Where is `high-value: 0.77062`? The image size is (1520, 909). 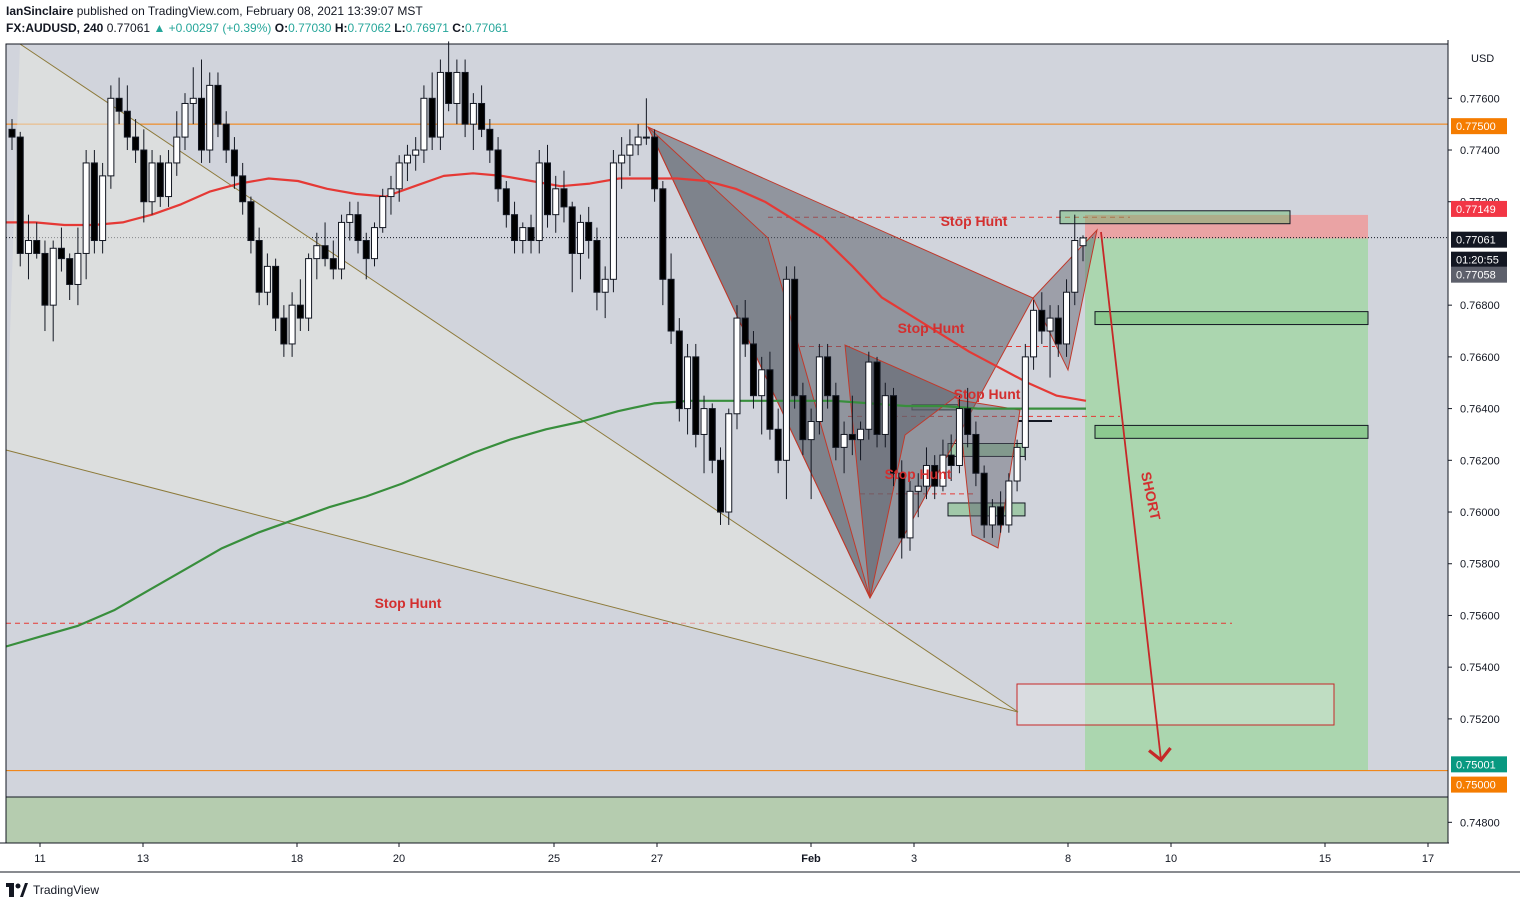
high-value: 0.77062 is located at coordinates (369, 28).